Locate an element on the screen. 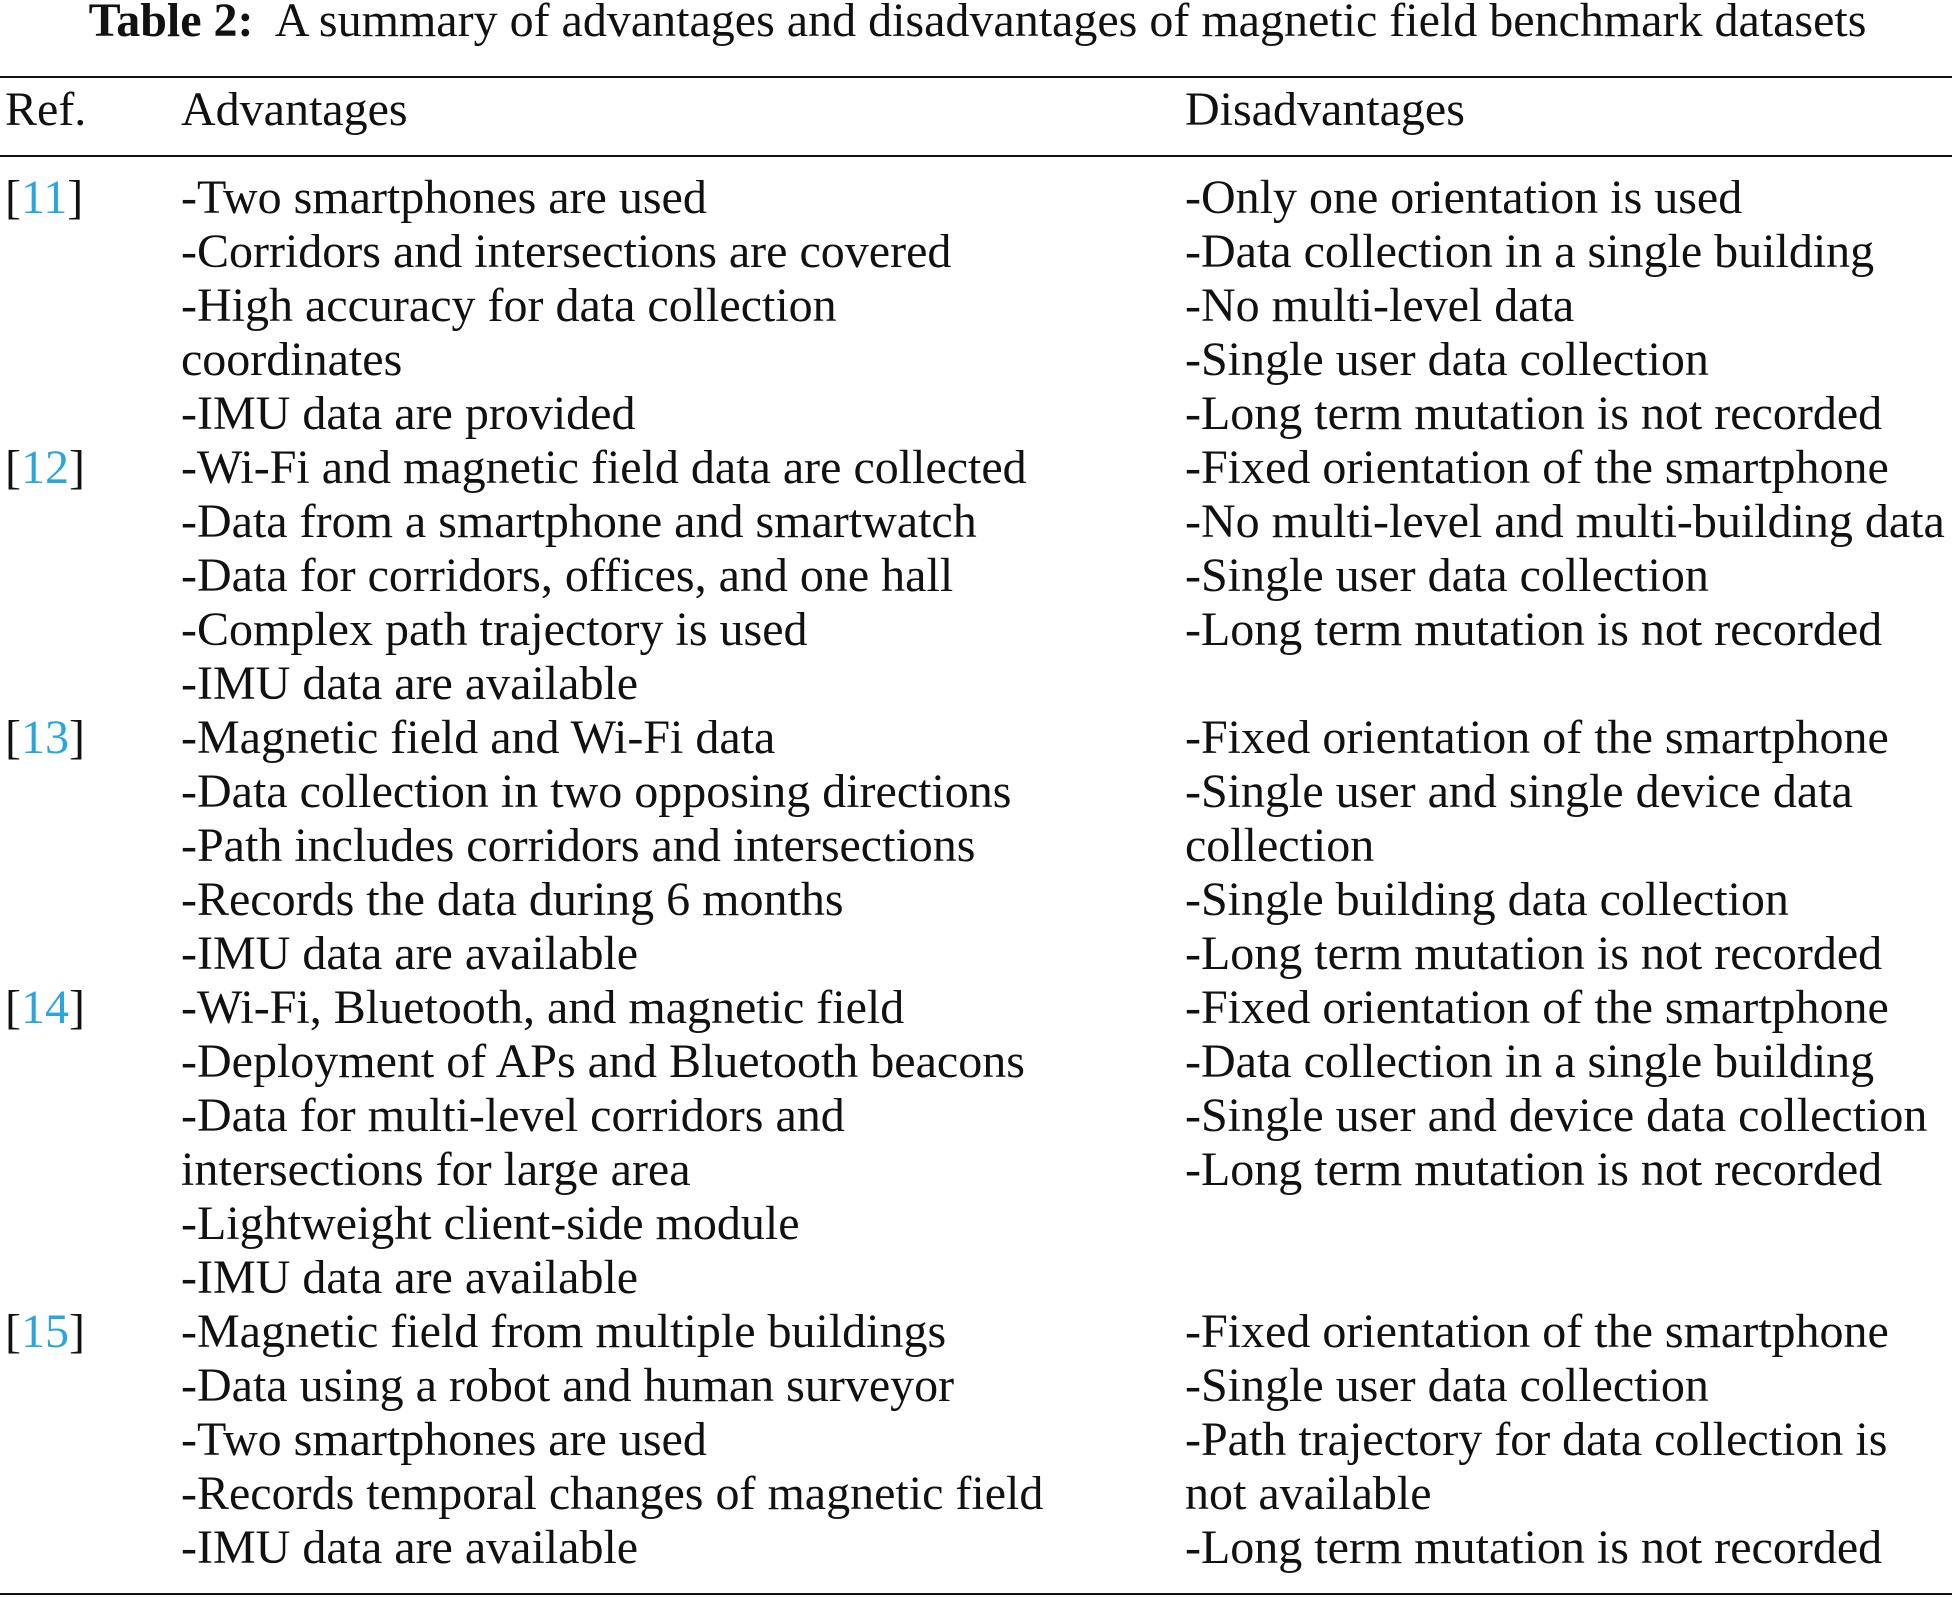 Image resolution: width=1955 pixels, height=1598 pixels. ref-cell: [14] is located at coordinates (45, 1007).